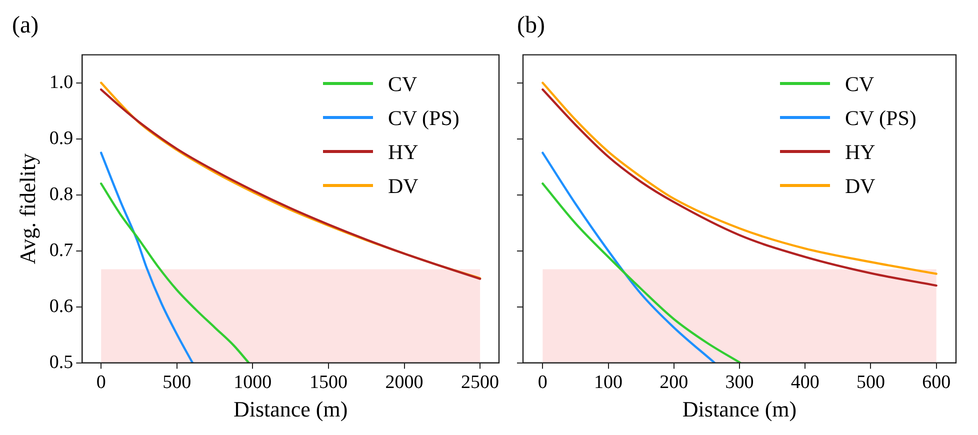 The height and width of the screenshot is (435, 978). I want to click on x-tick-label: 100, so click(608, 383).